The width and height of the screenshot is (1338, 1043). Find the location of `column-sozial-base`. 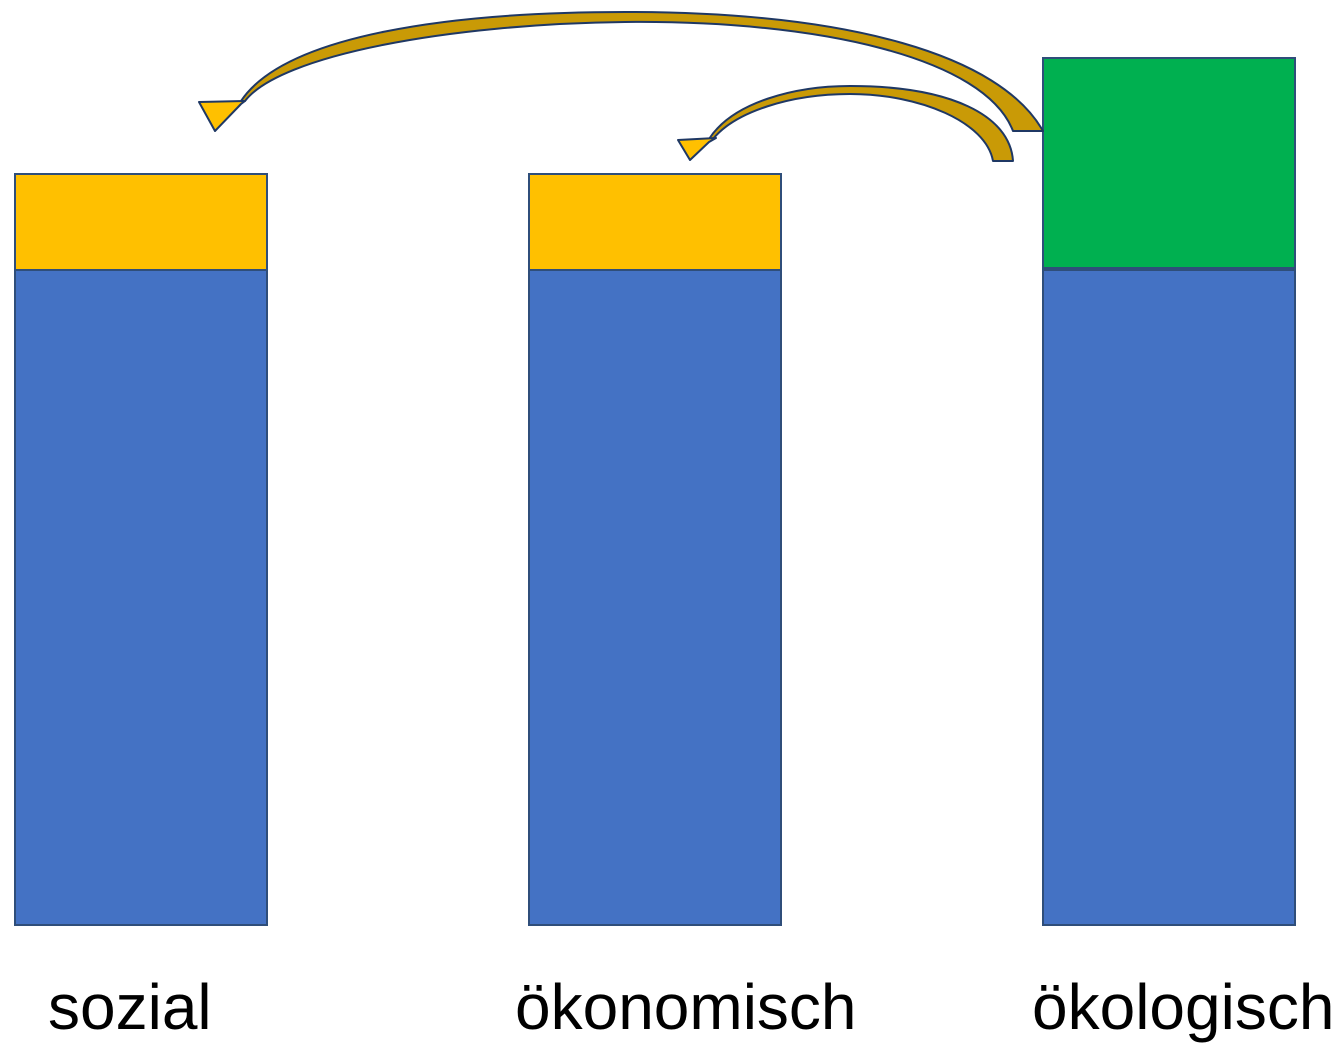

column-sozial-base is located at coordinates (141, 597).